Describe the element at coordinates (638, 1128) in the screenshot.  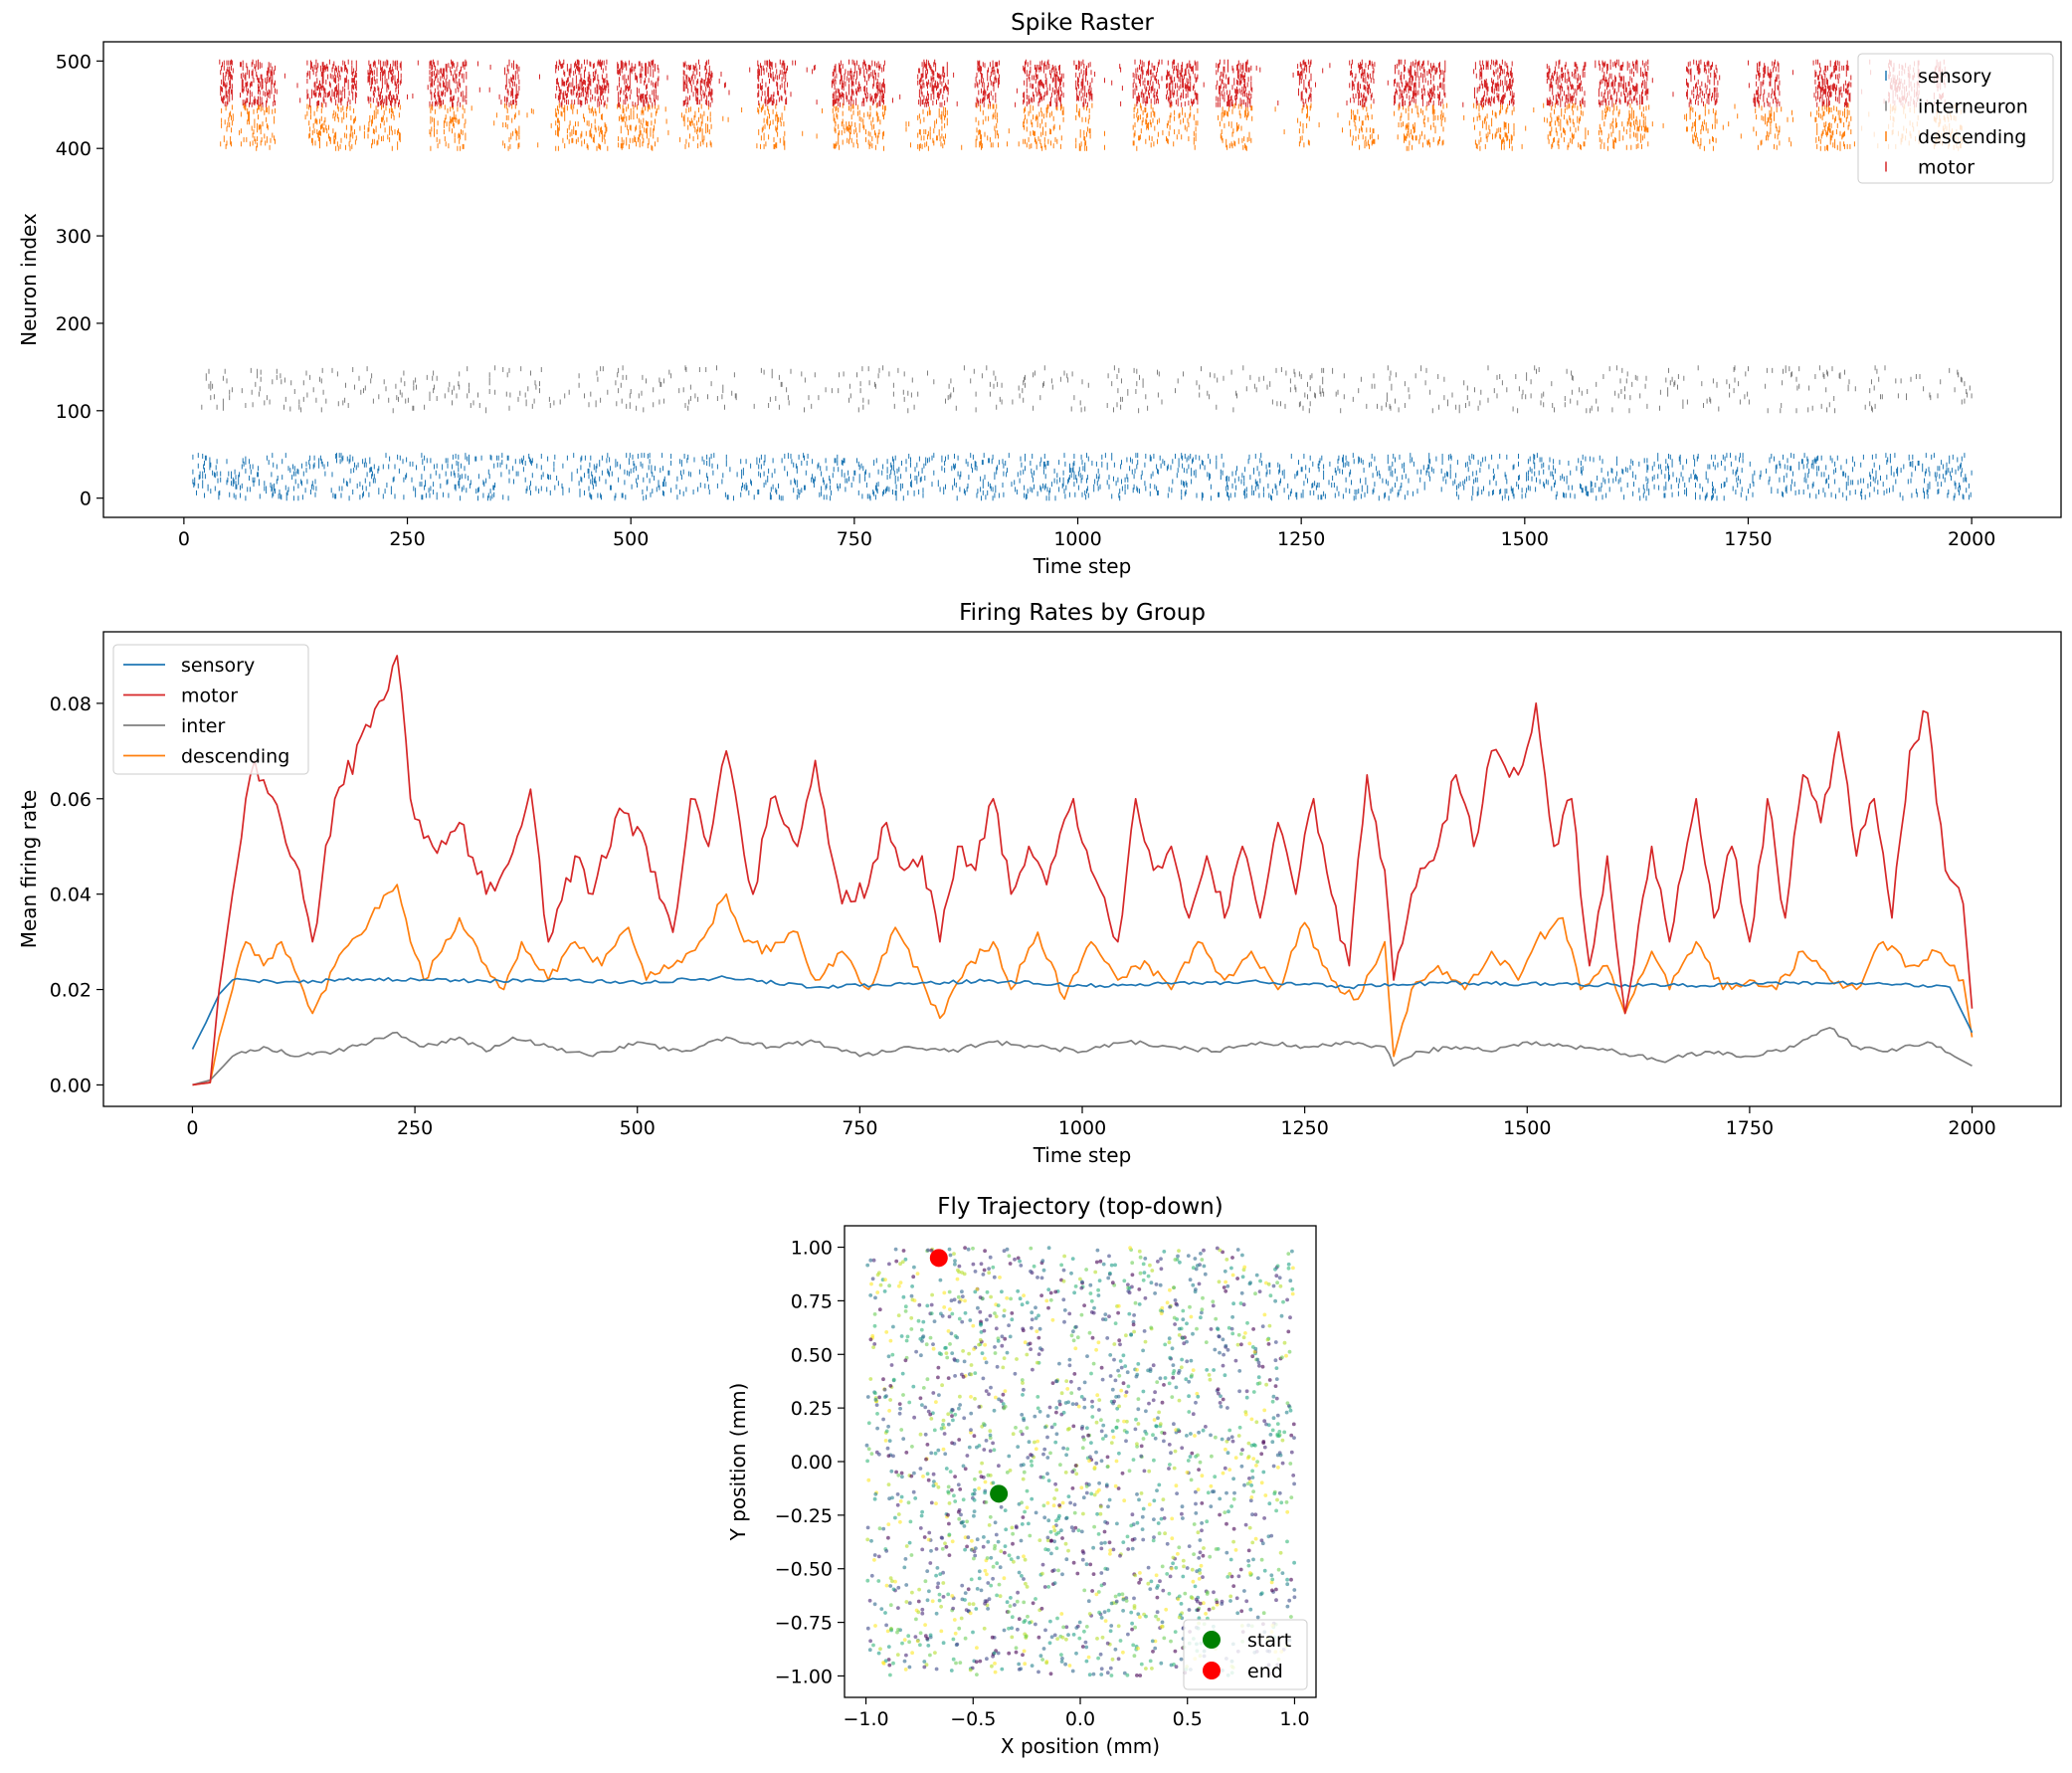
I see `x-tick-label: 500` at that location.